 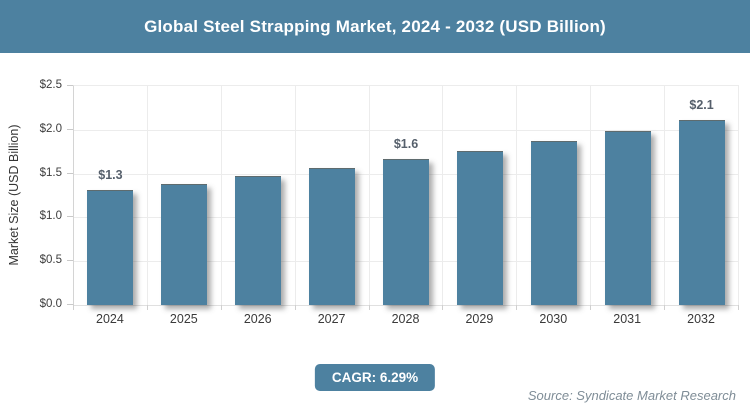 What do you see at coordinates (258, 240) in the screenshot?
I see `bar-2026` at bounding box center [258, 240].